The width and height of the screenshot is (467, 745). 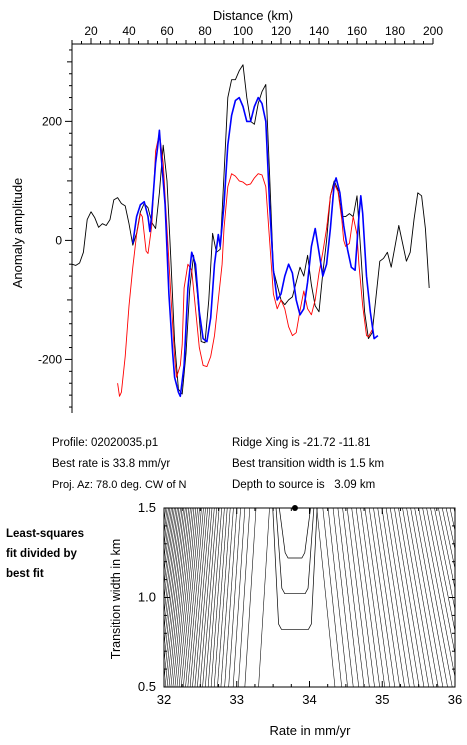 What do you see at coordinates (243, 31) in the screenshot?
I see `x-tick-label: 100` at bounding box center [243, 31].